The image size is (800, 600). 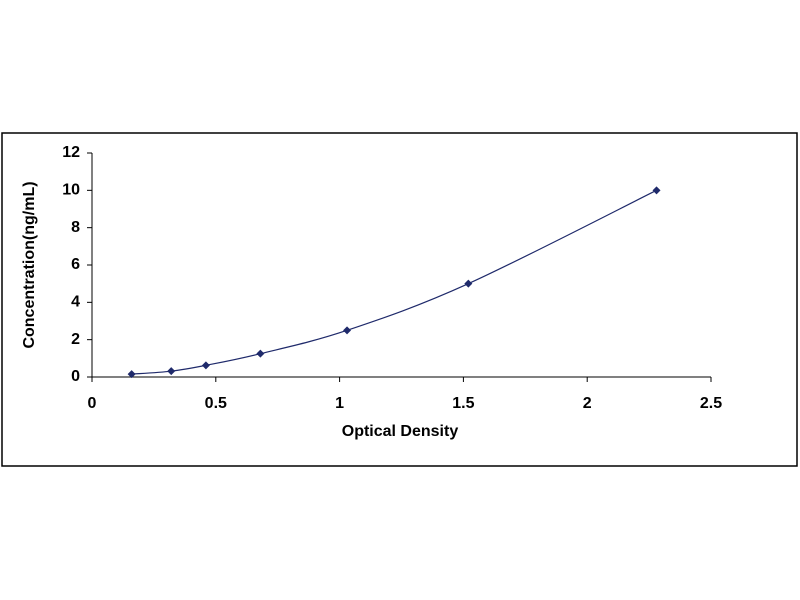 I want to click on x-tick-label: 0, so click(x=92, y=403).